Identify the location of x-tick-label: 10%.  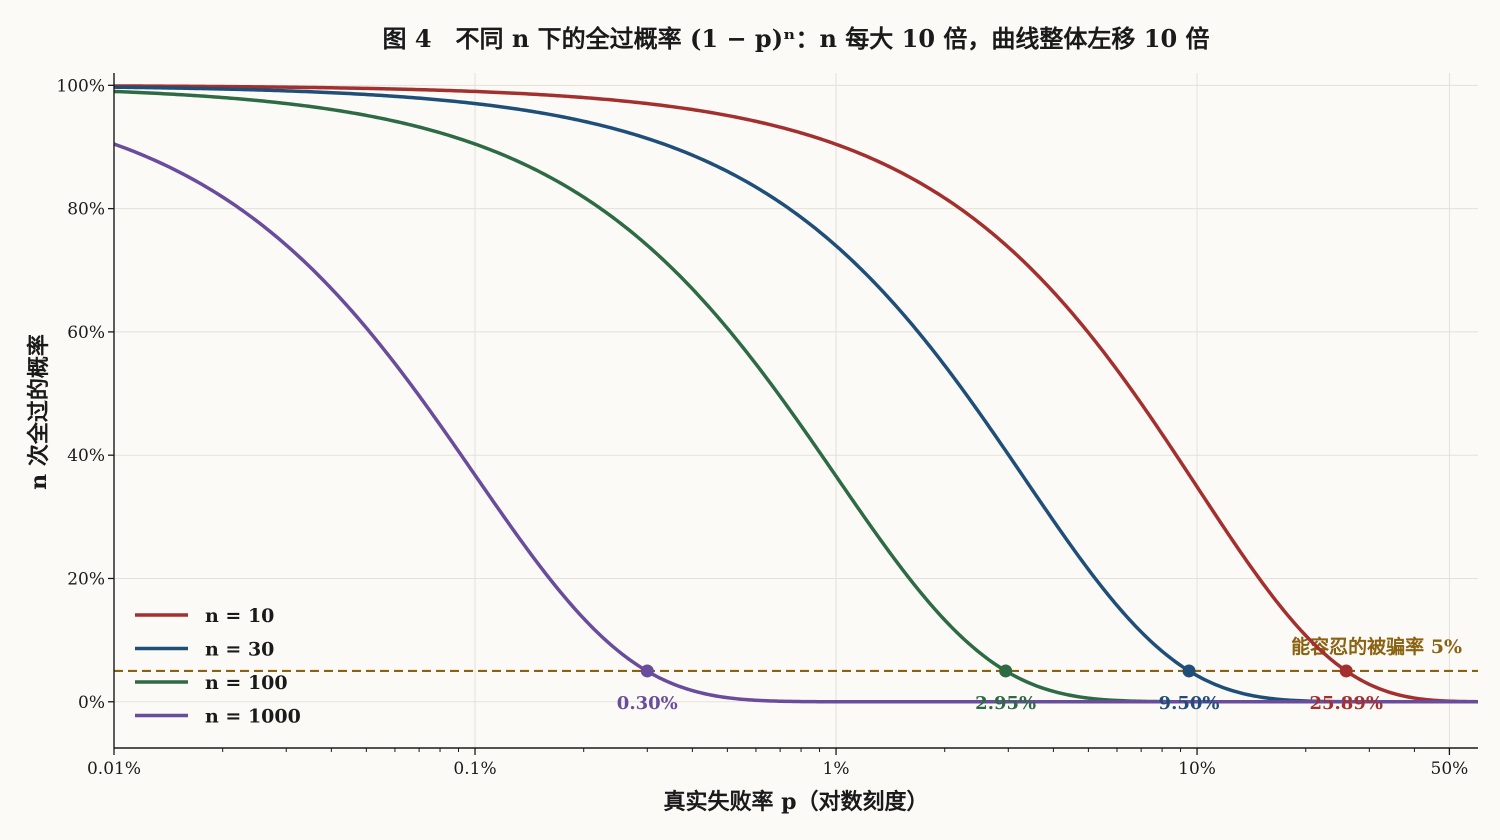
(1197, 769).